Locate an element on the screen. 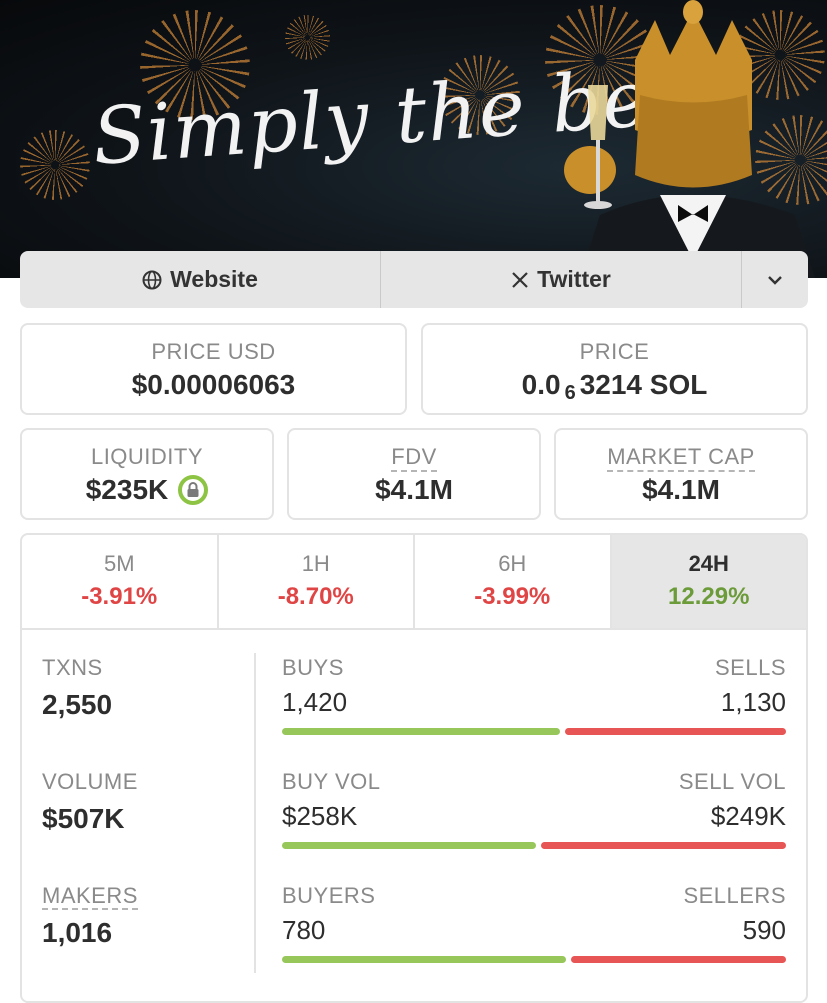  fdv-card: FDV $4.1M is located at coordinates (414, 474).